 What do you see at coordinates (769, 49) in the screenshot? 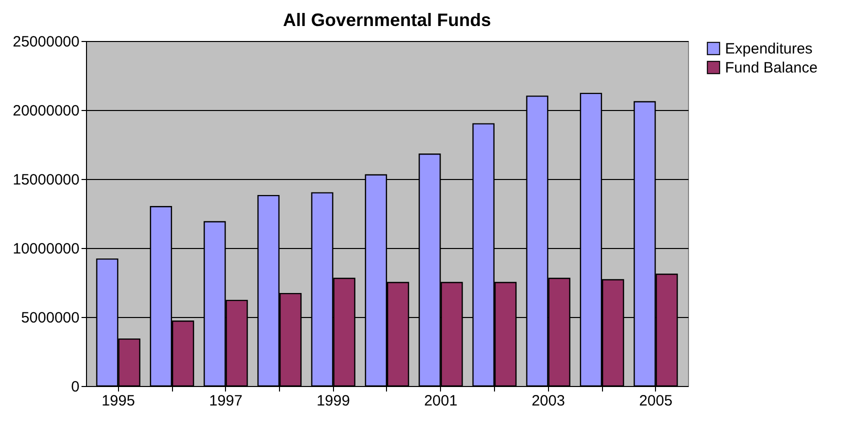
I see `legend-label: Expenditures` at bounding box center [769, 49].